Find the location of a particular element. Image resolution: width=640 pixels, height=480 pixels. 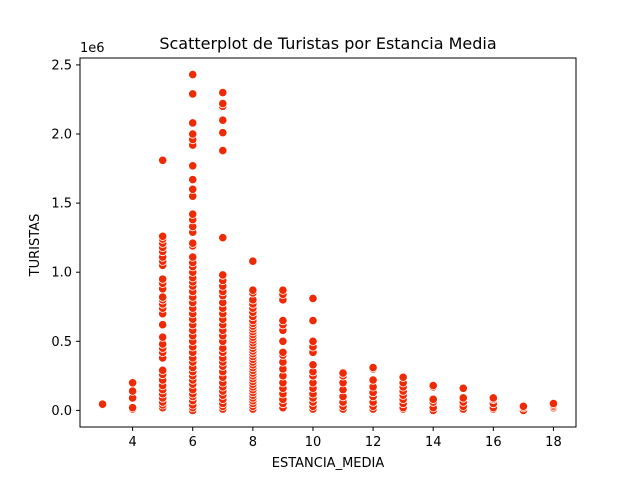

y-tick-label: 1.5 is located at coordinates (61, 204).